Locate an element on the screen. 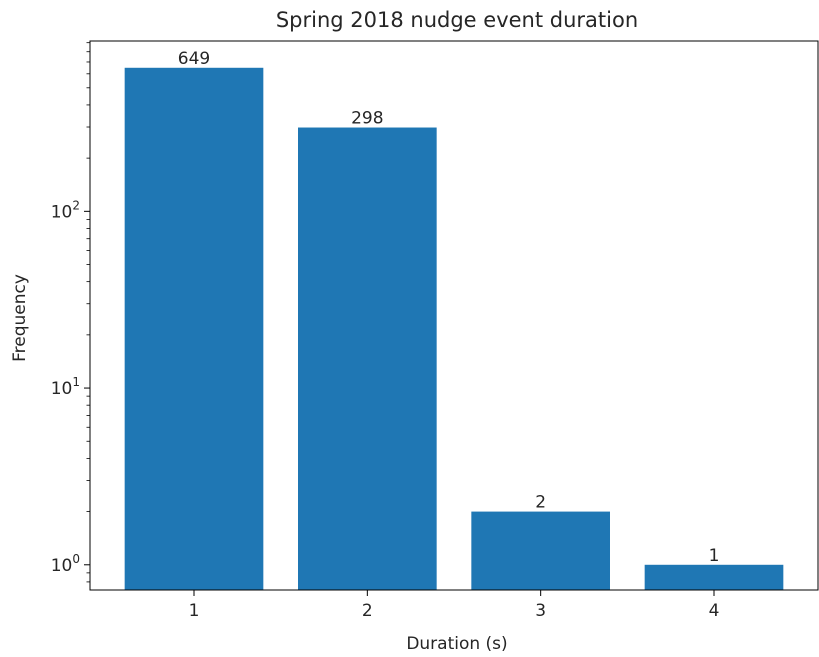  y-axis-label: Frequency is located at coordinates (20, 318).